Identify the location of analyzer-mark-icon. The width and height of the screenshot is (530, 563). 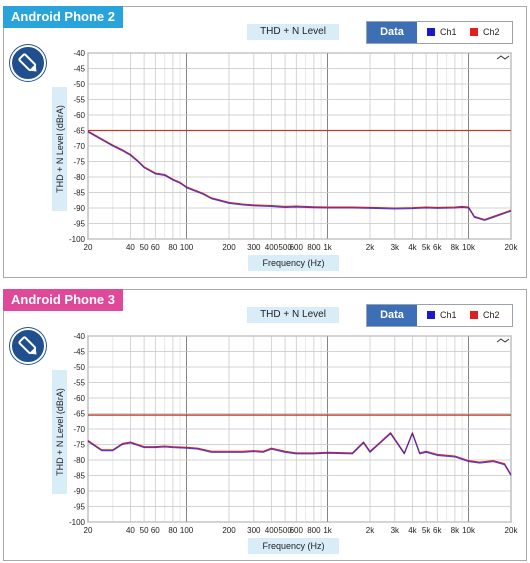
(503, 340).